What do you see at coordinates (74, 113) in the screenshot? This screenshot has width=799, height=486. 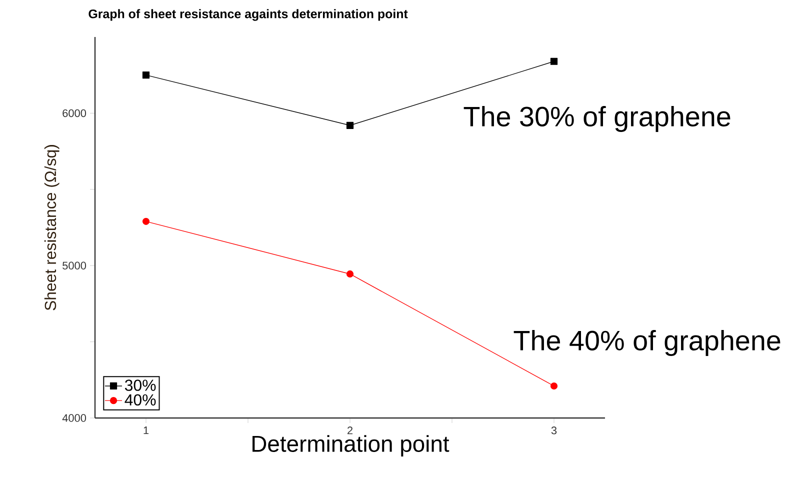 I see `y-tick-label: 6000` at bounding box center [74, 113].